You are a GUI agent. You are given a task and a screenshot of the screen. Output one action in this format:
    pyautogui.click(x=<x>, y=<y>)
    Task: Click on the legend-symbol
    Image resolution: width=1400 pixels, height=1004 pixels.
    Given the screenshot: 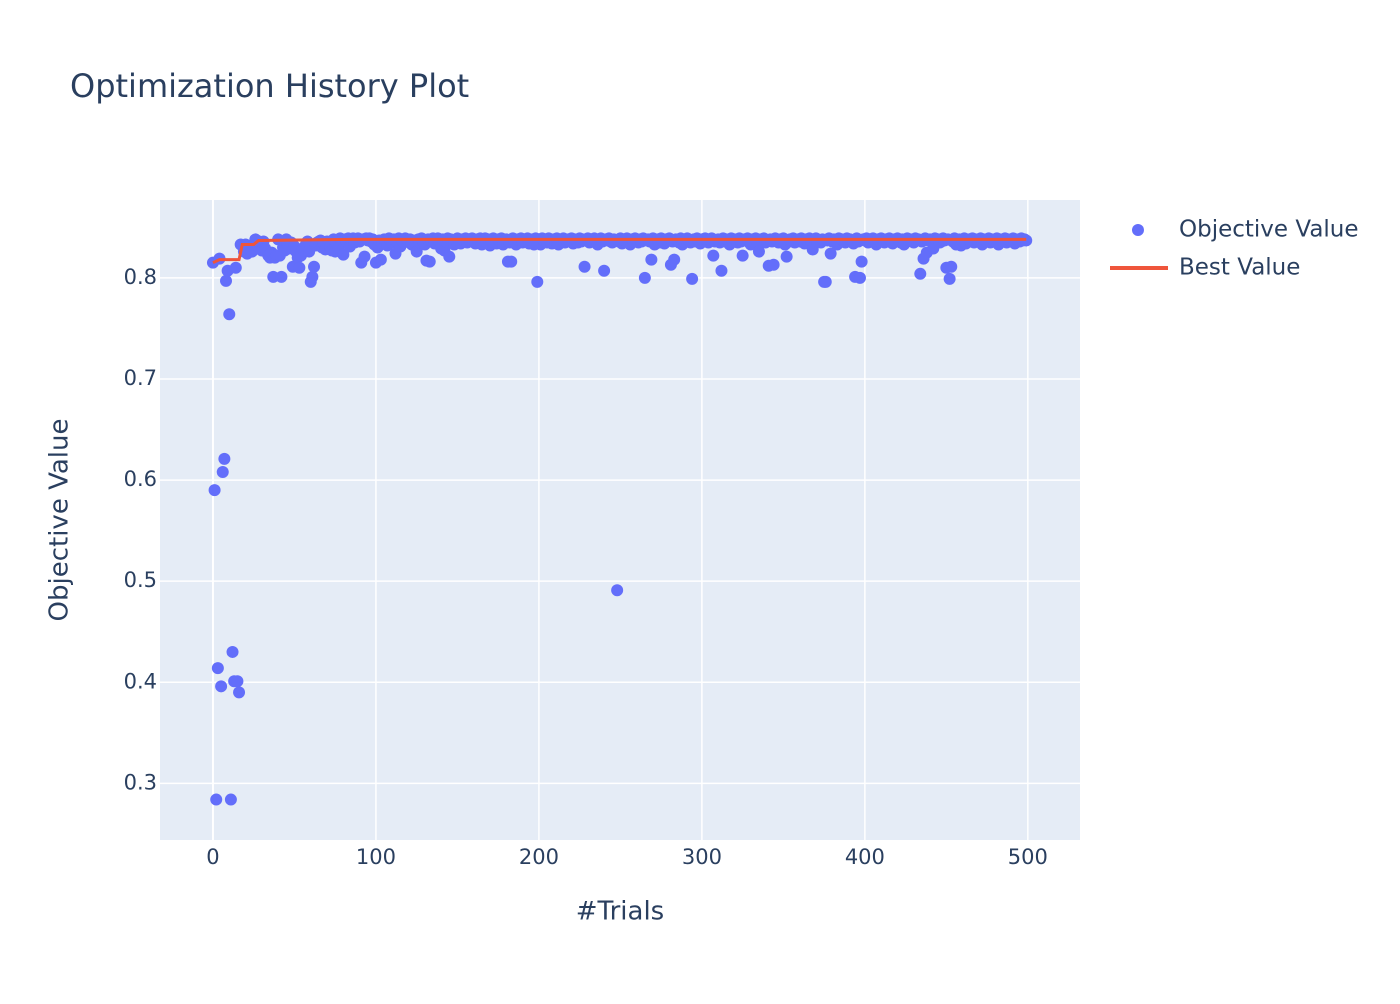 What is the action you would take?
    pyautogui.click(x=1138, y=230)
    